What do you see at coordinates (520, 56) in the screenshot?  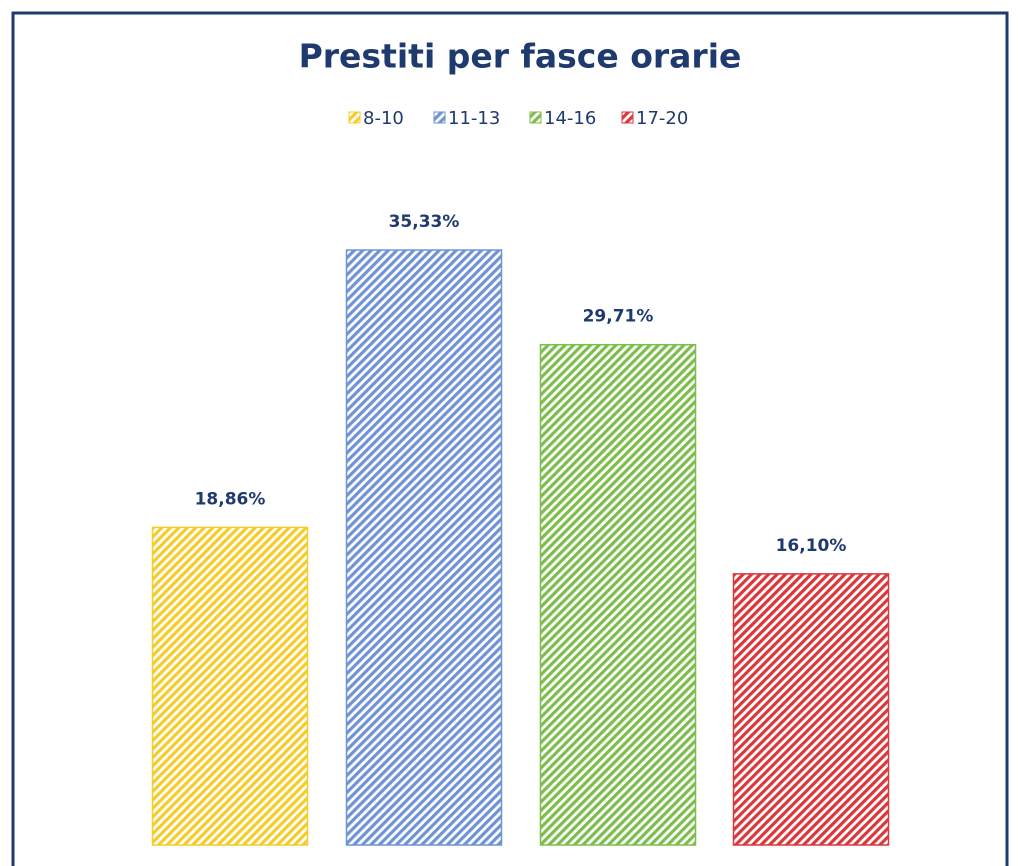 I see `chart-title: Prestiti per fasce orarie` at bounding box center [520, 56].